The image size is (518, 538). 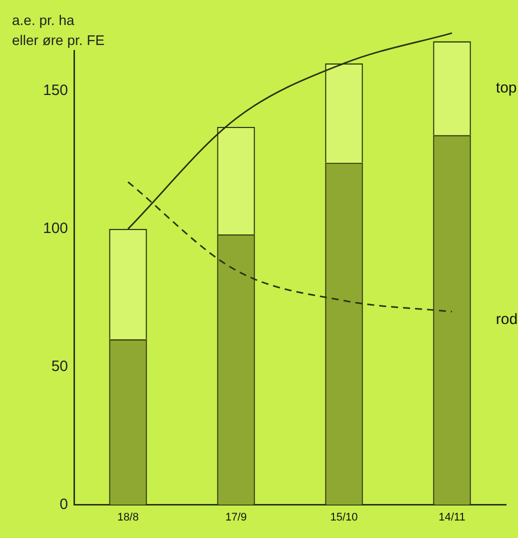 What do you see at coordinates (59, 366) in the screenshot?
I see `y-tick-label: 50` at bounding box center [59, 366].